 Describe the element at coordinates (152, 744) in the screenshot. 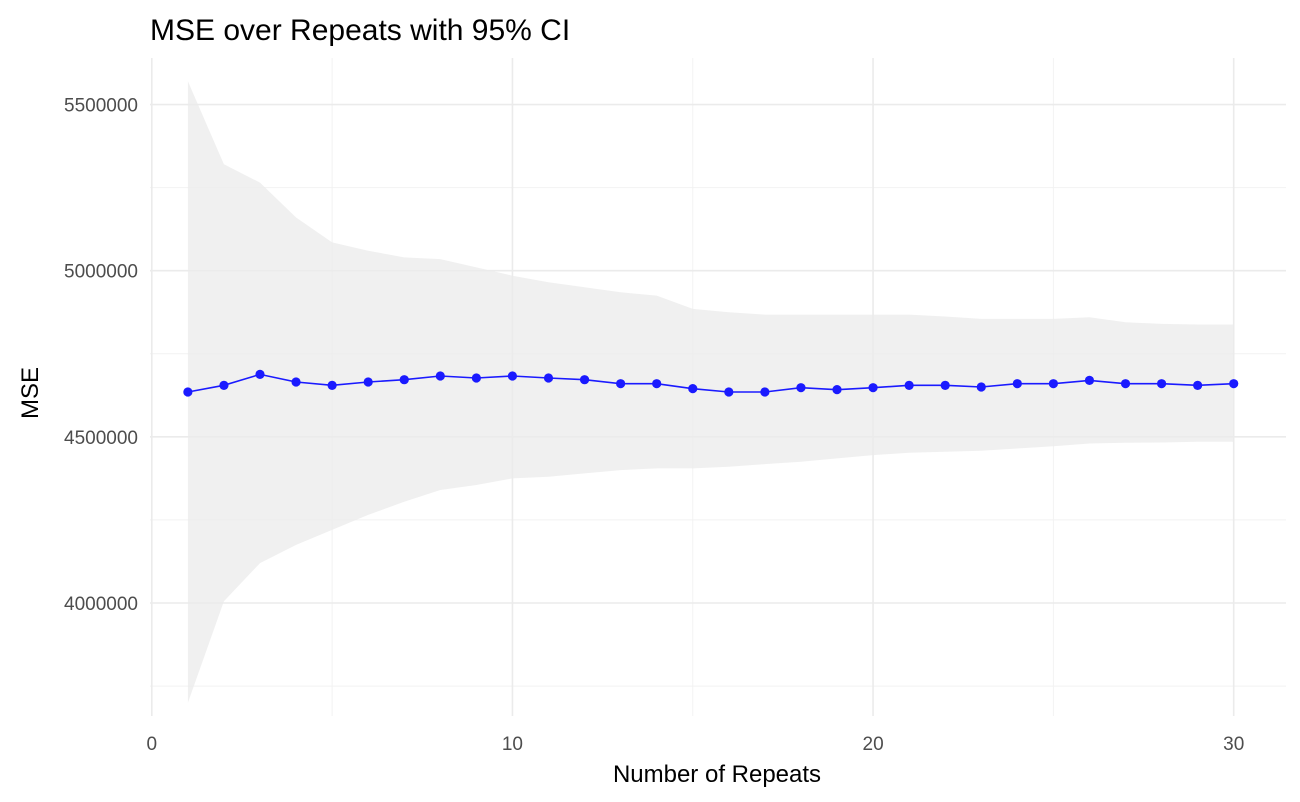

I see `x-tick-label: 0` at that location.